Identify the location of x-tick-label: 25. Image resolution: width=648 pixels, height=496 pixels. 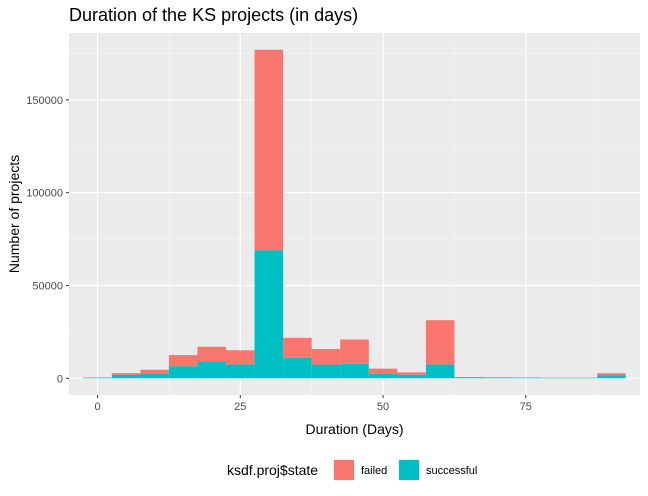
(240, 407).